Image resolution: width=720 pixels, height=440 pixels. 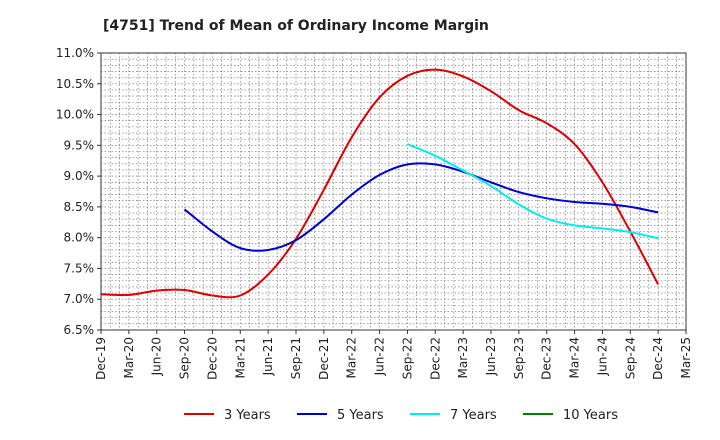 What do you see at coordinates (75, 115) in the screenshot?
I see `y-tick-label: 10.0%` at bounding box center [75, 115].